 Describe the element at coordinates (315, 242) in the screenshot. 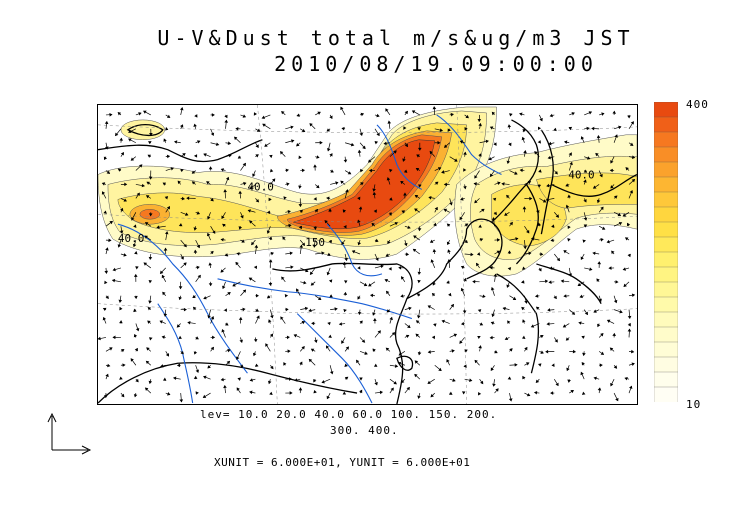

I see `contour-label: 150` at that location.